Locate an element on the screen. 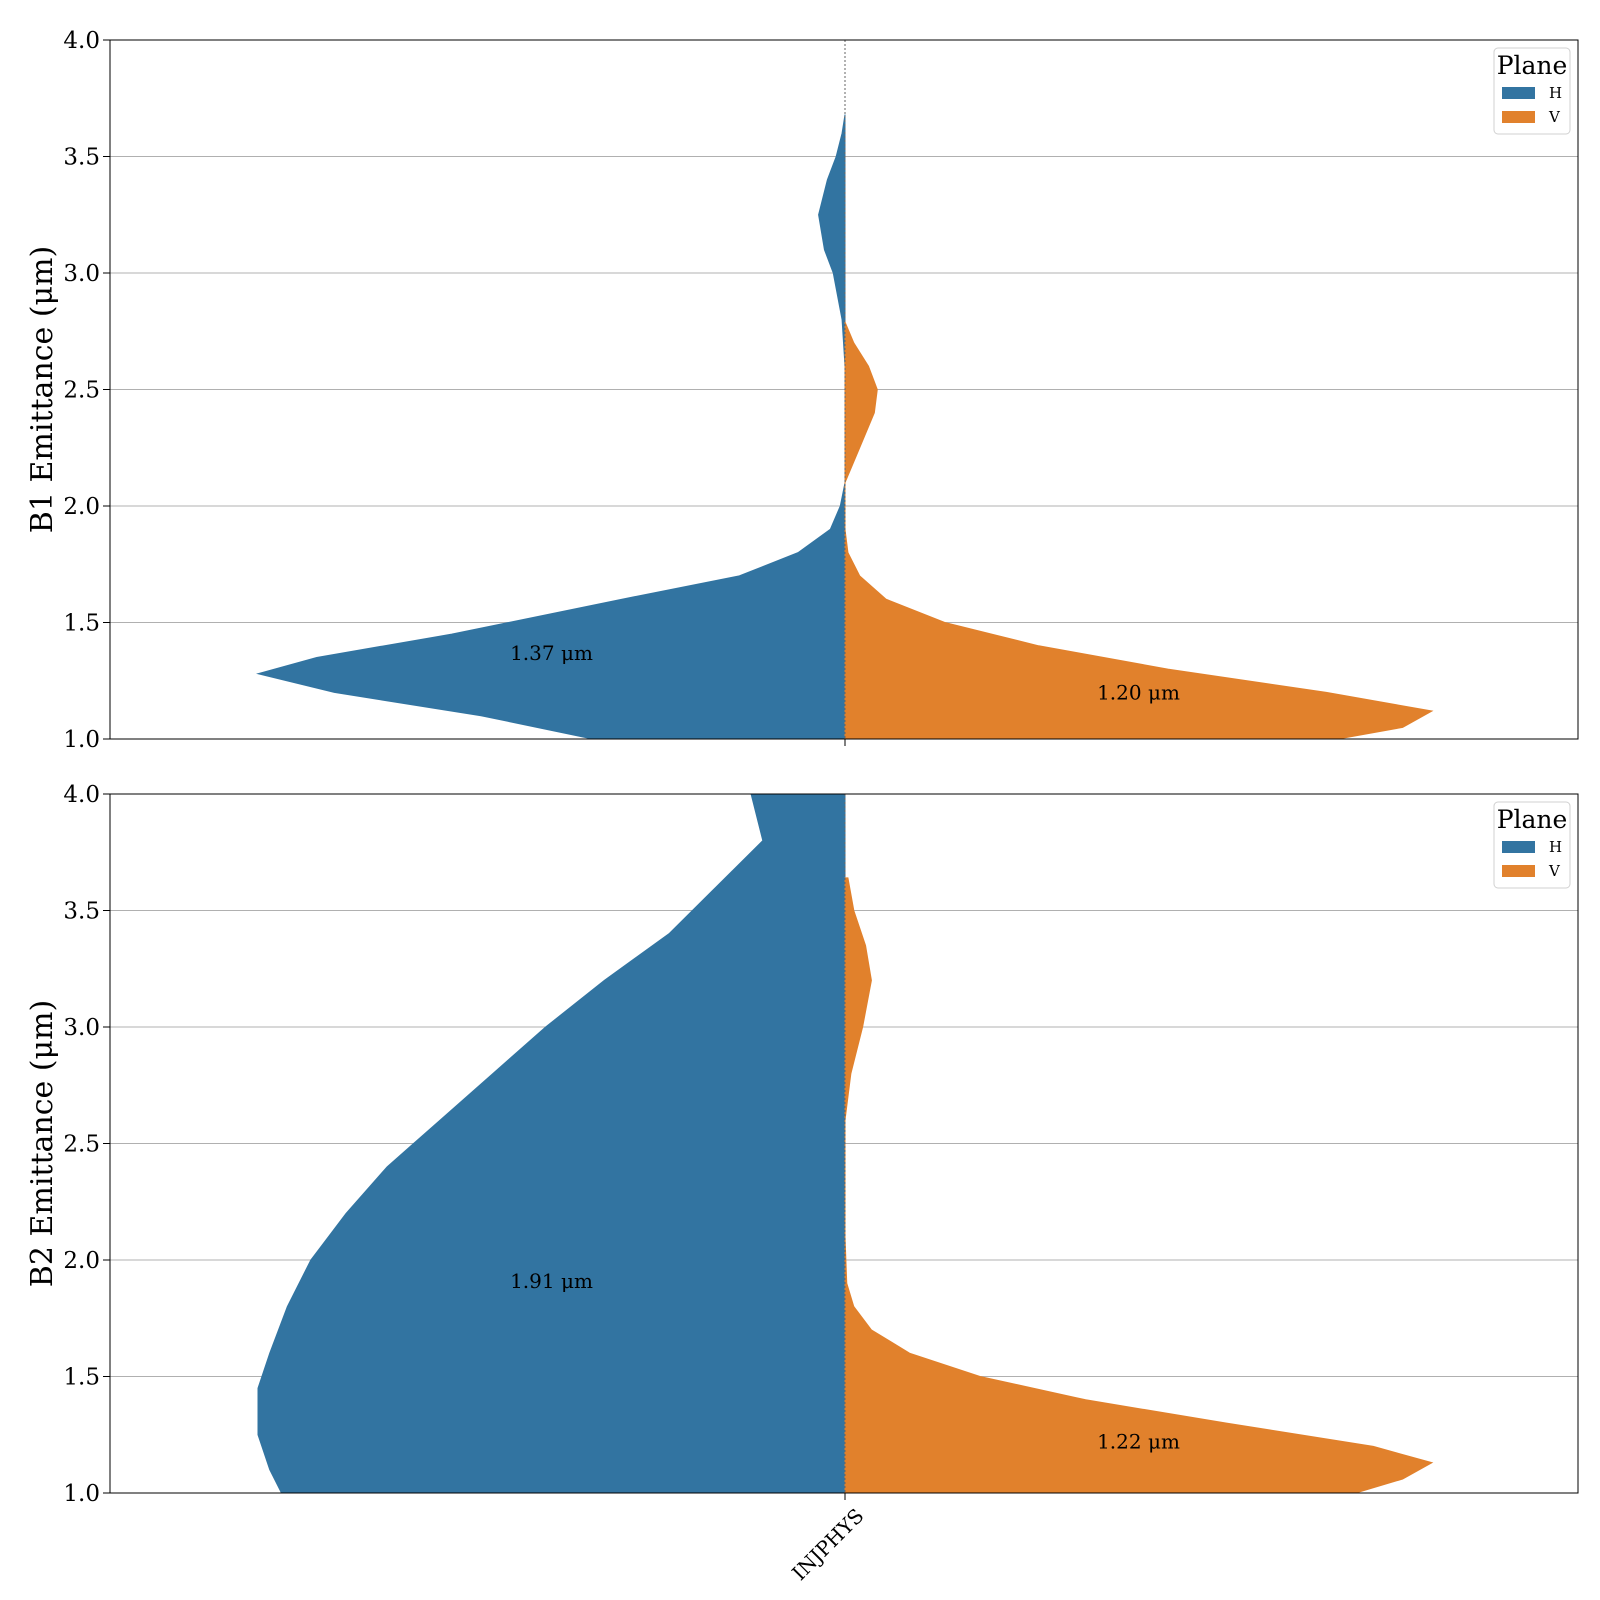 The width and height of the screenshot is (1600, 1600). y-axis-label: B2 Emittance (μm) is located at coordinates (42, 1143).